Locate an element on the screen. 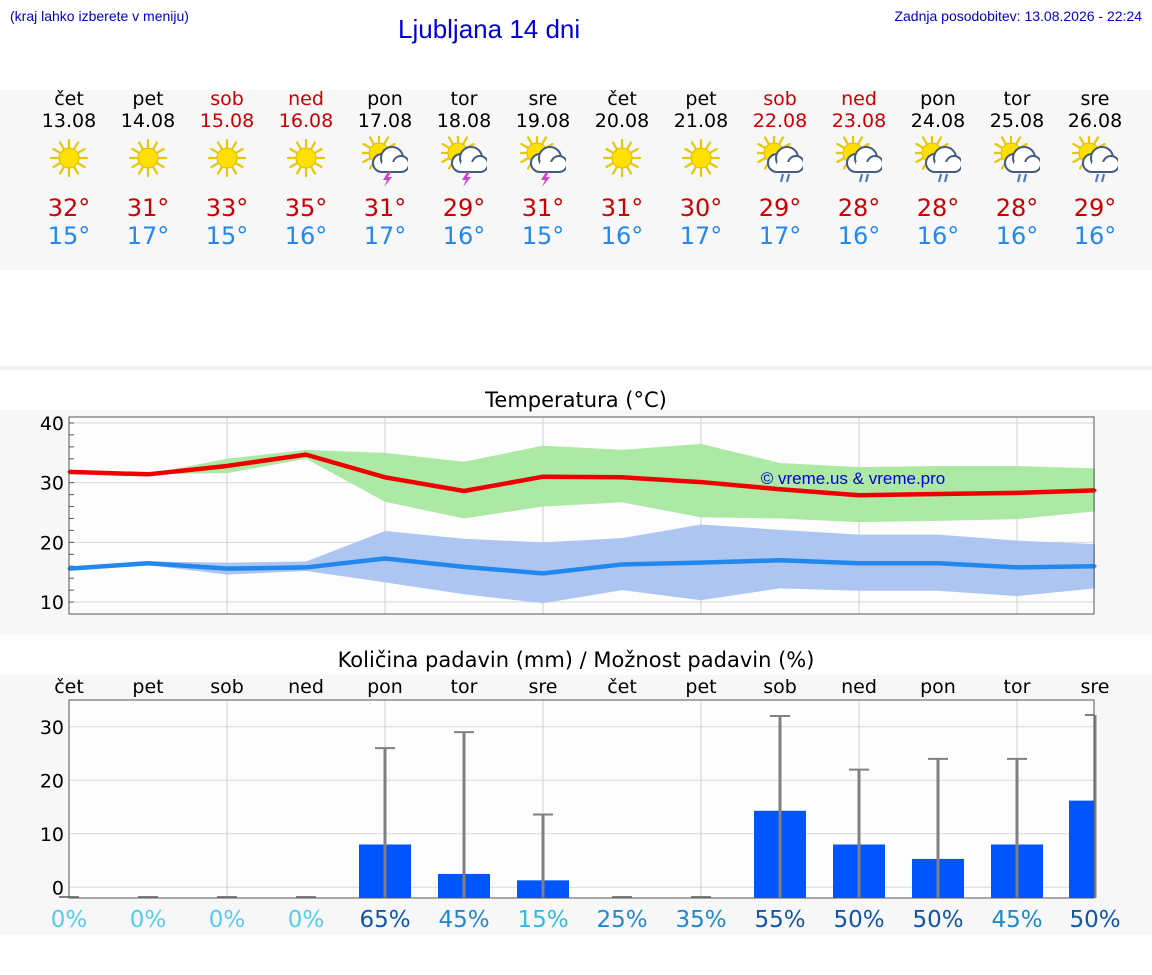  day-date: 13.08 is located at coordinates (69, 121).